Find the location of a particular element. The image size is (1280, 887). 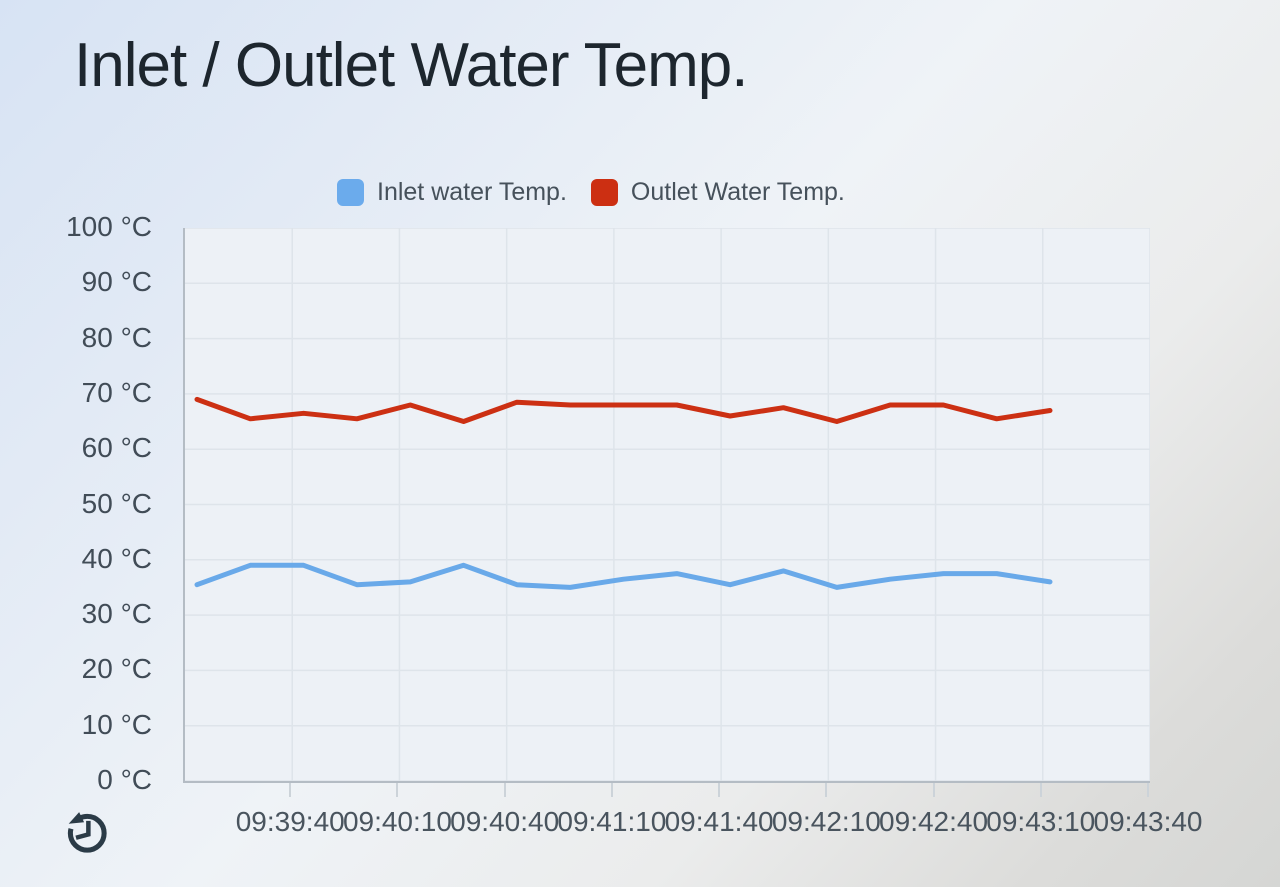

y-axis-tick-label: 60 °C is located at coordinates (116, 448).